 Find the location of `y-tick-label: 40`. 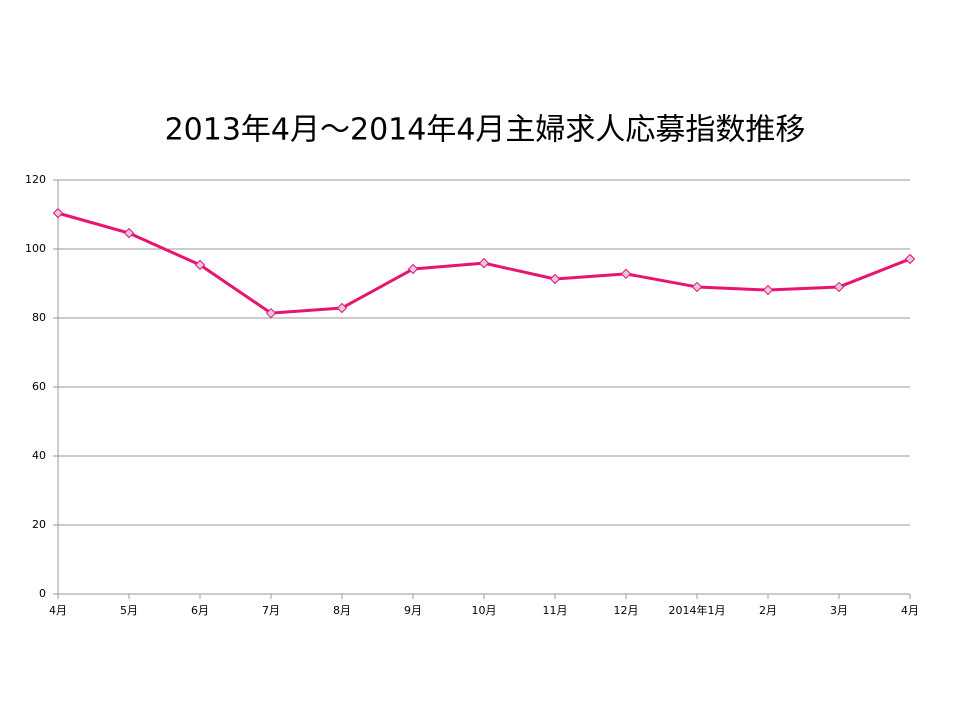

y-tick-label: 40 is located at coordinates (39, 455).